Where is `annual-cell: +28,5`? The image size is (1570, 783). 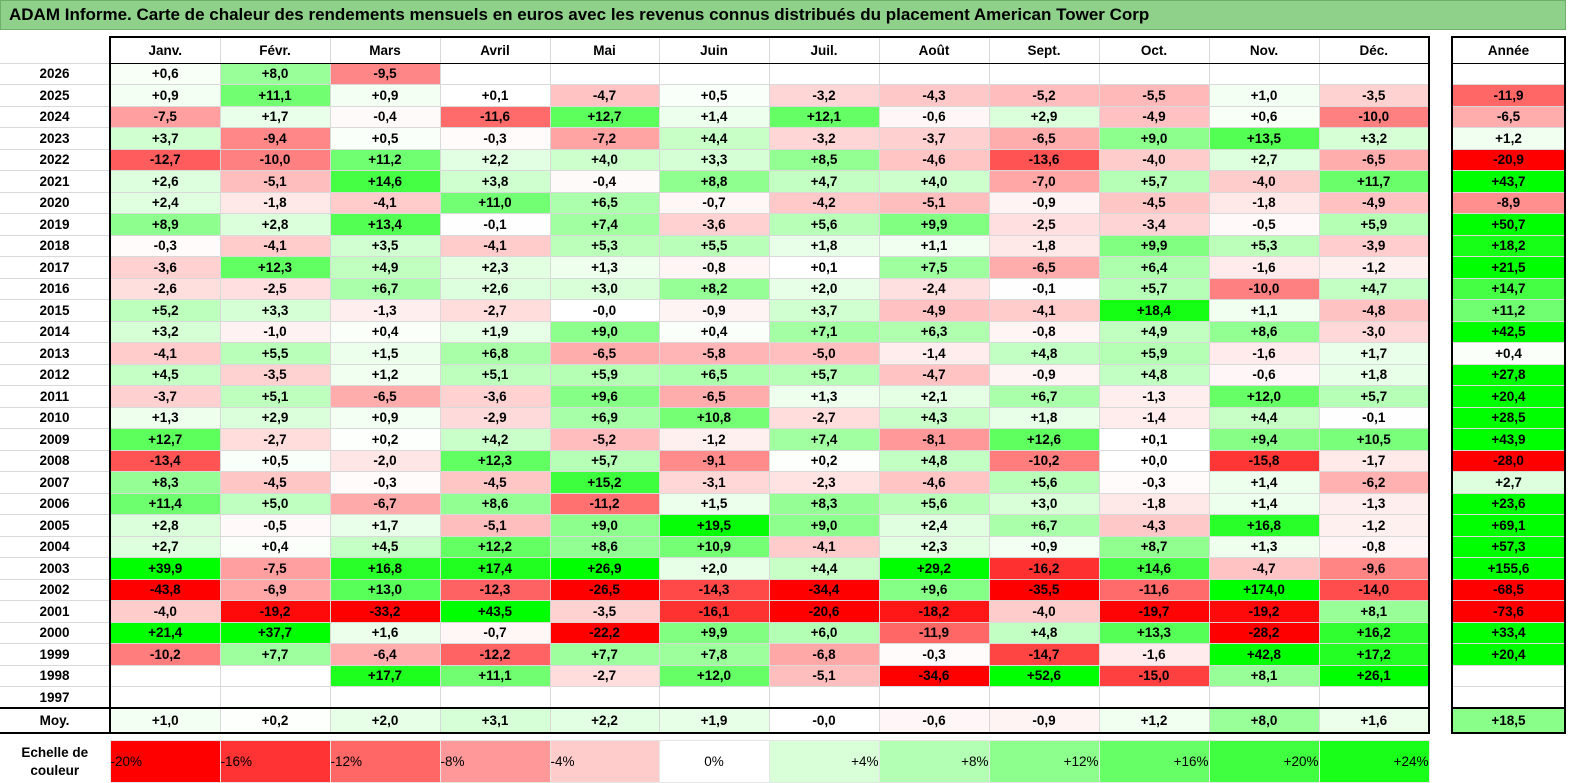 annual-cell: +28,5 is located at coordinates (1508, 417).